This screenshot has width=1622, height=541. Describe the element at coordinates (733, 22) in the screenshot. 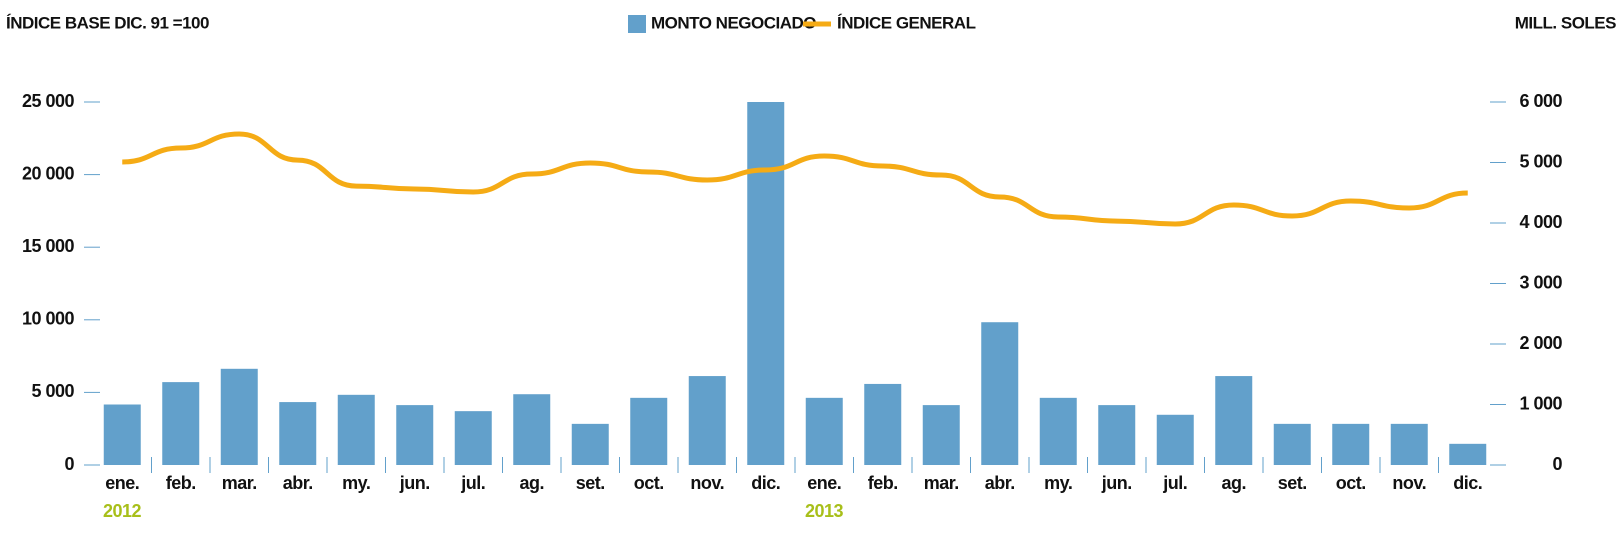

I see `legend-label: MONTO NEGOCIADO` at that location.